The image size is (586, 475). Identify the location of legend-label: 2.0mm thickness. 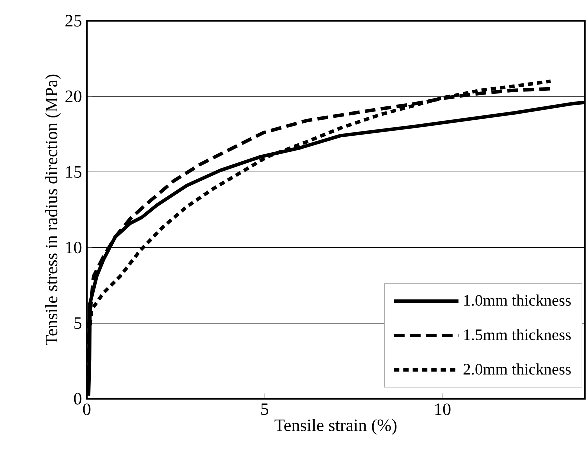
(517, 369).